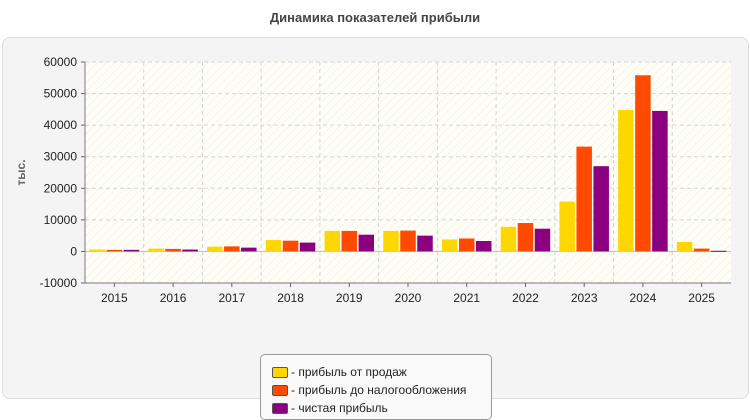 This screenshot has width=750, height=420. What do you see at coordinates (408, 298) in the screenshot?
I see `x-tick-label: 2020` at bounding box center [408, 298].